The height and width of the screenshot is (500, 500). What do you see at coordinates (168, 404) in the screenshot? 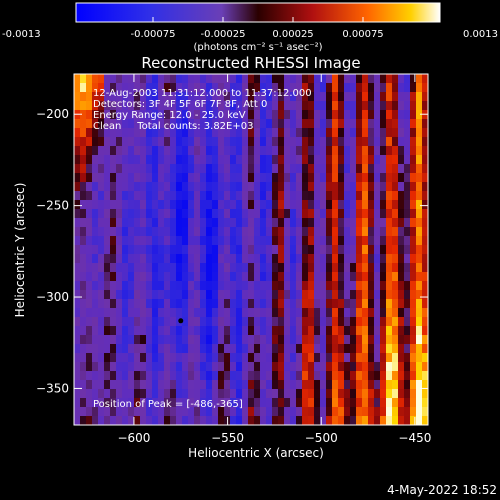
I see `peak-position-label: Position of Peak = [-486,-365]` at bounding box center [168, 404].